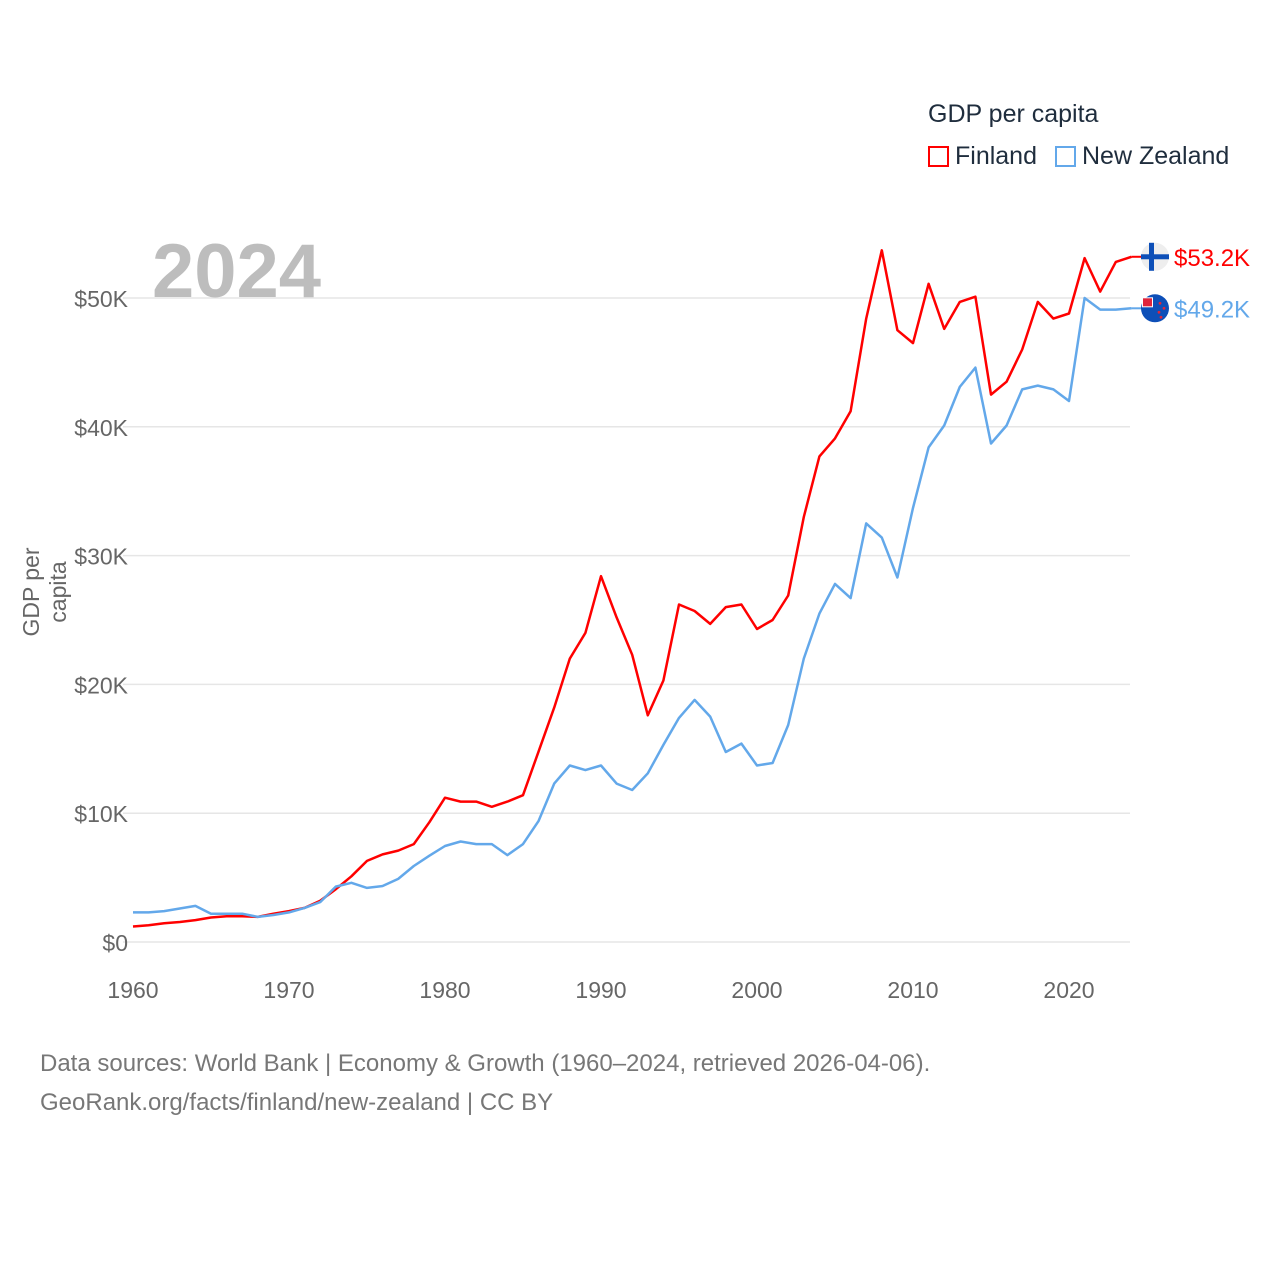  I want to click on legend-swatch-finland, so click(938, 156).